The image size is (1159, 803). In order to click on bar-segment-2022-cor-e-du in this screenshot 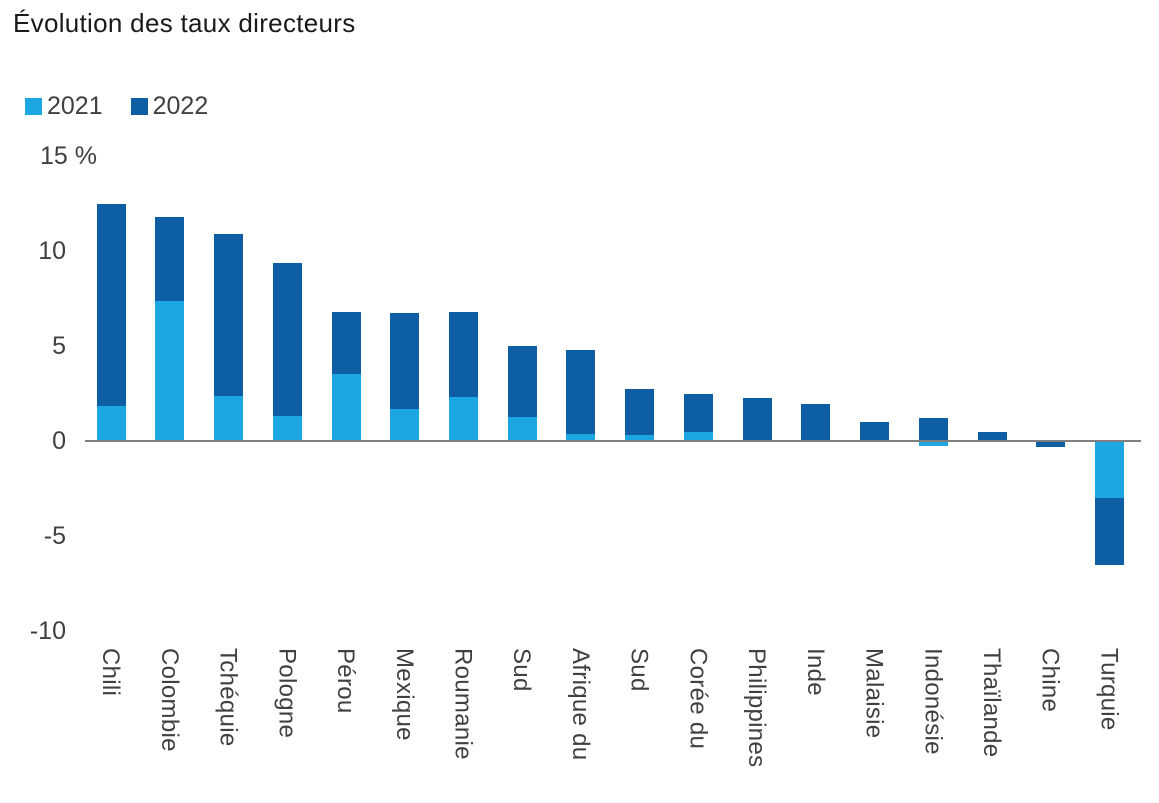, I will do `click(698, 412)`.